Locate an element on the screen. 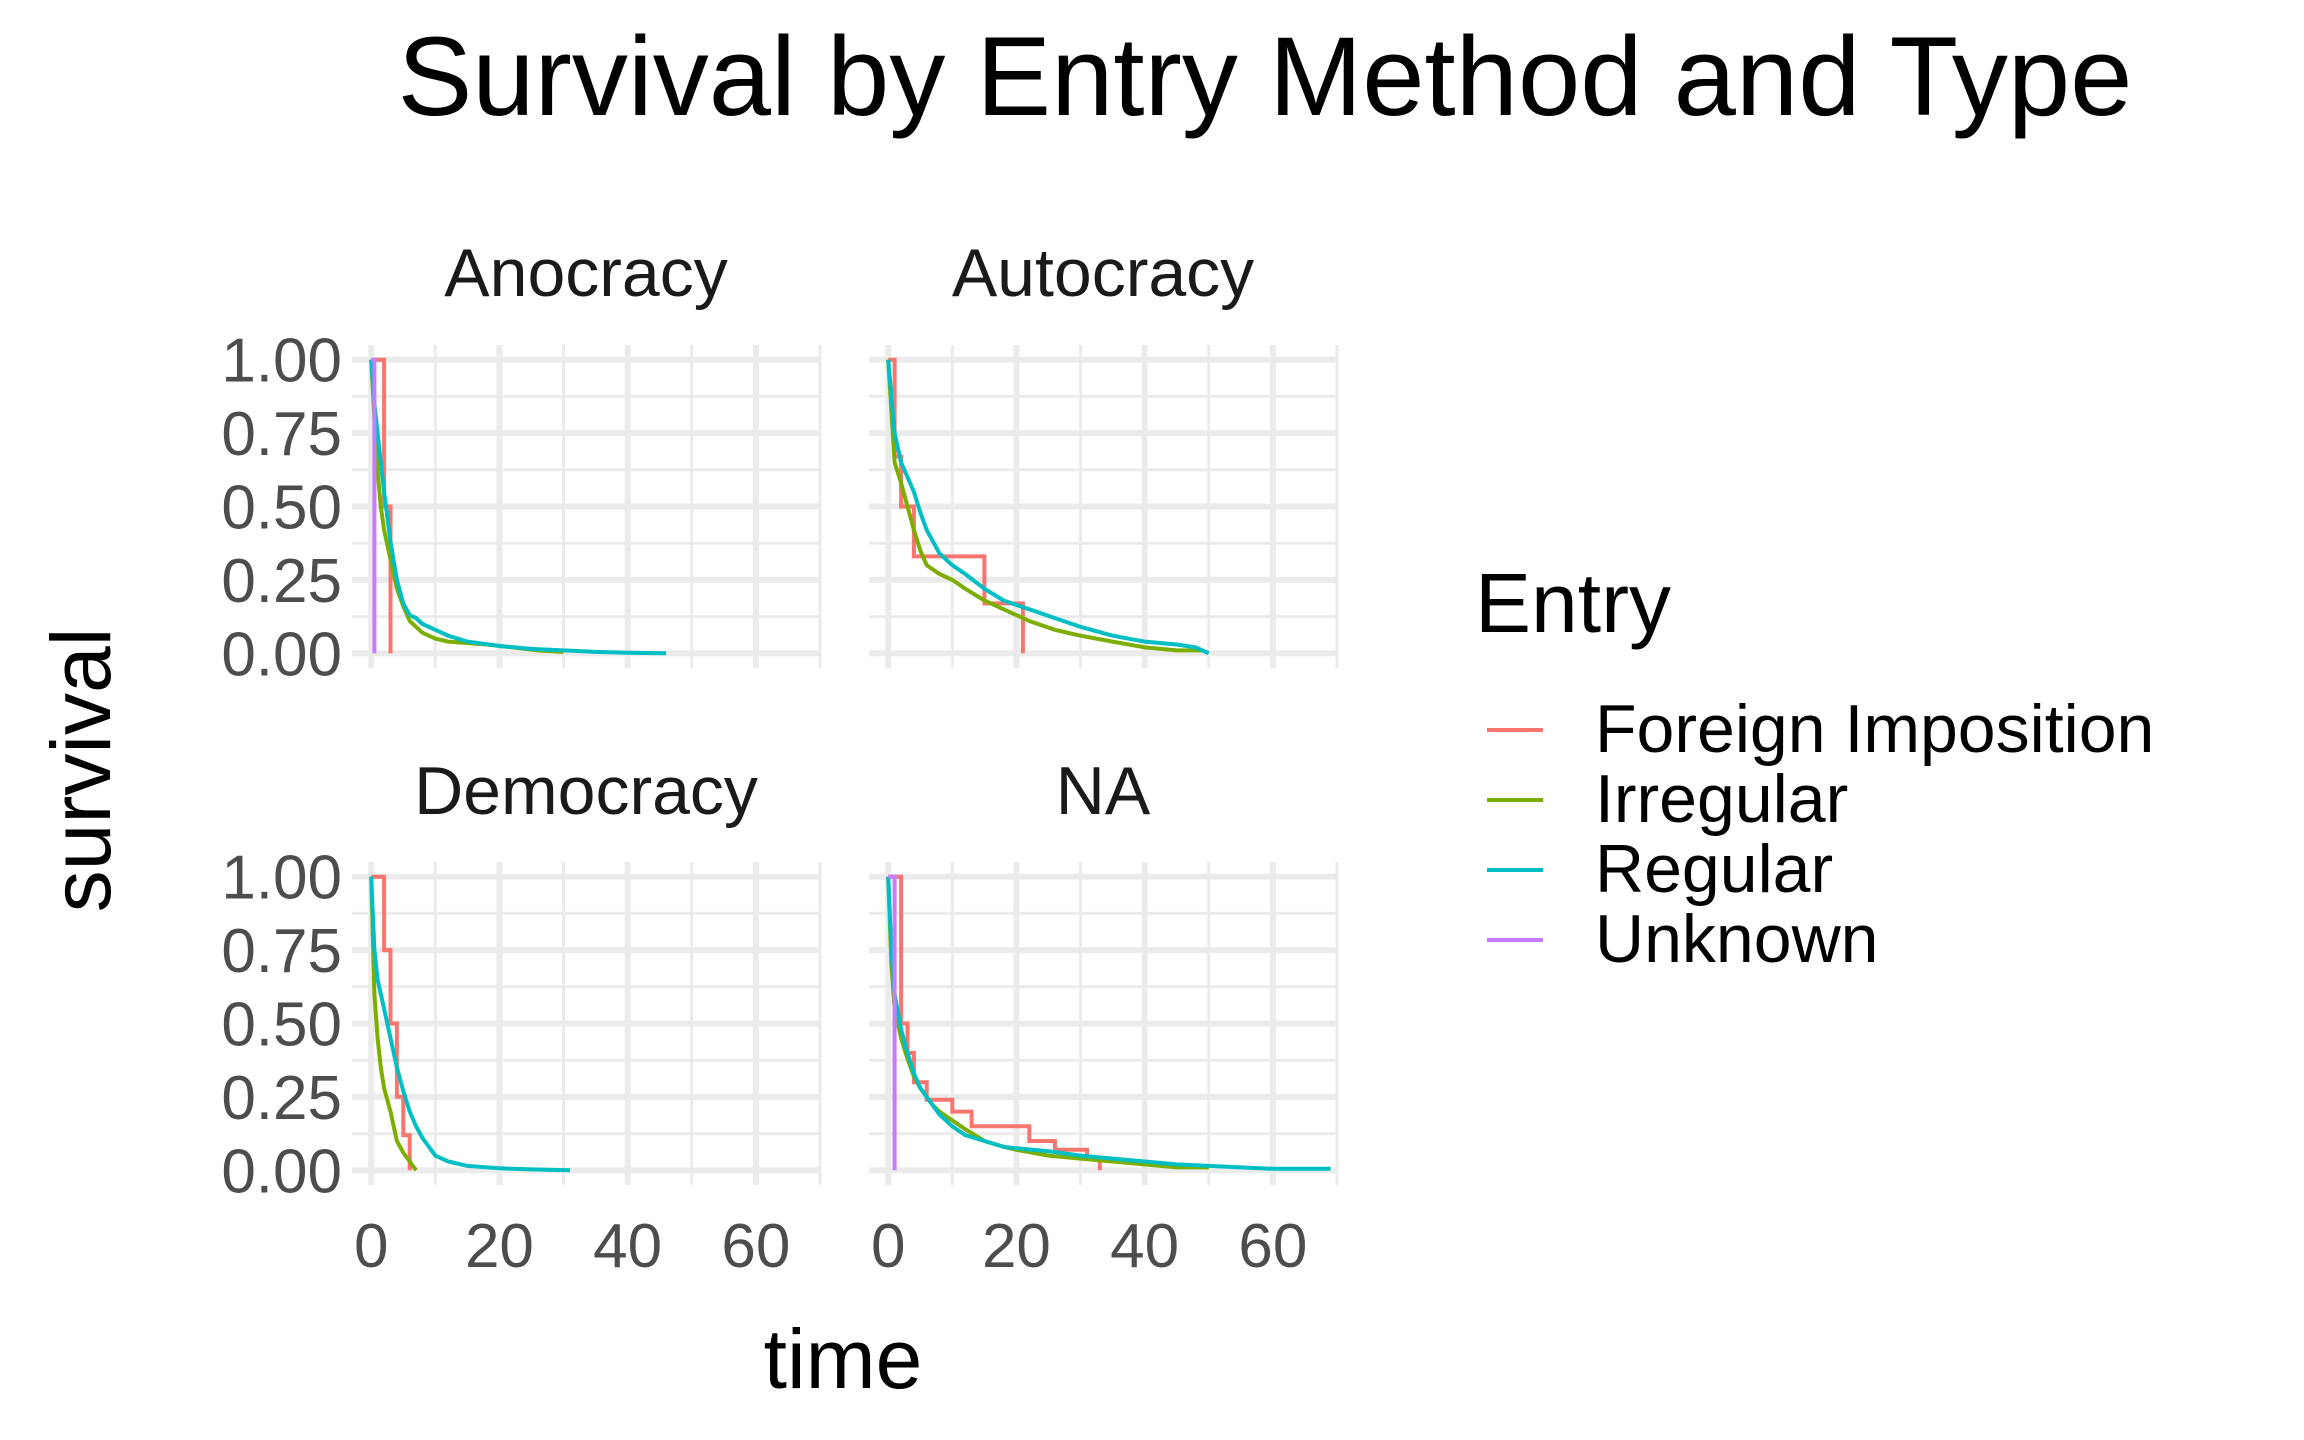 This screenshot has height=1440, width=2304. legend-label: Regular is located at coordinates (1714, 869).